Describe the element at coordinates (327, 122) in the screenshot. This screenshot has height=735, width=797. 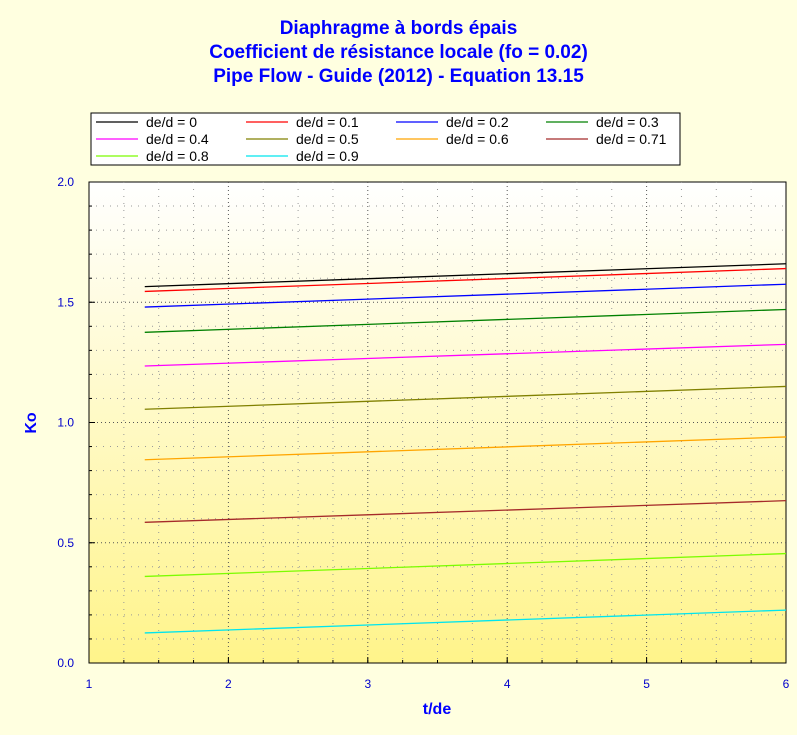
I see `legend-label: de/d = 0.1` at that location.